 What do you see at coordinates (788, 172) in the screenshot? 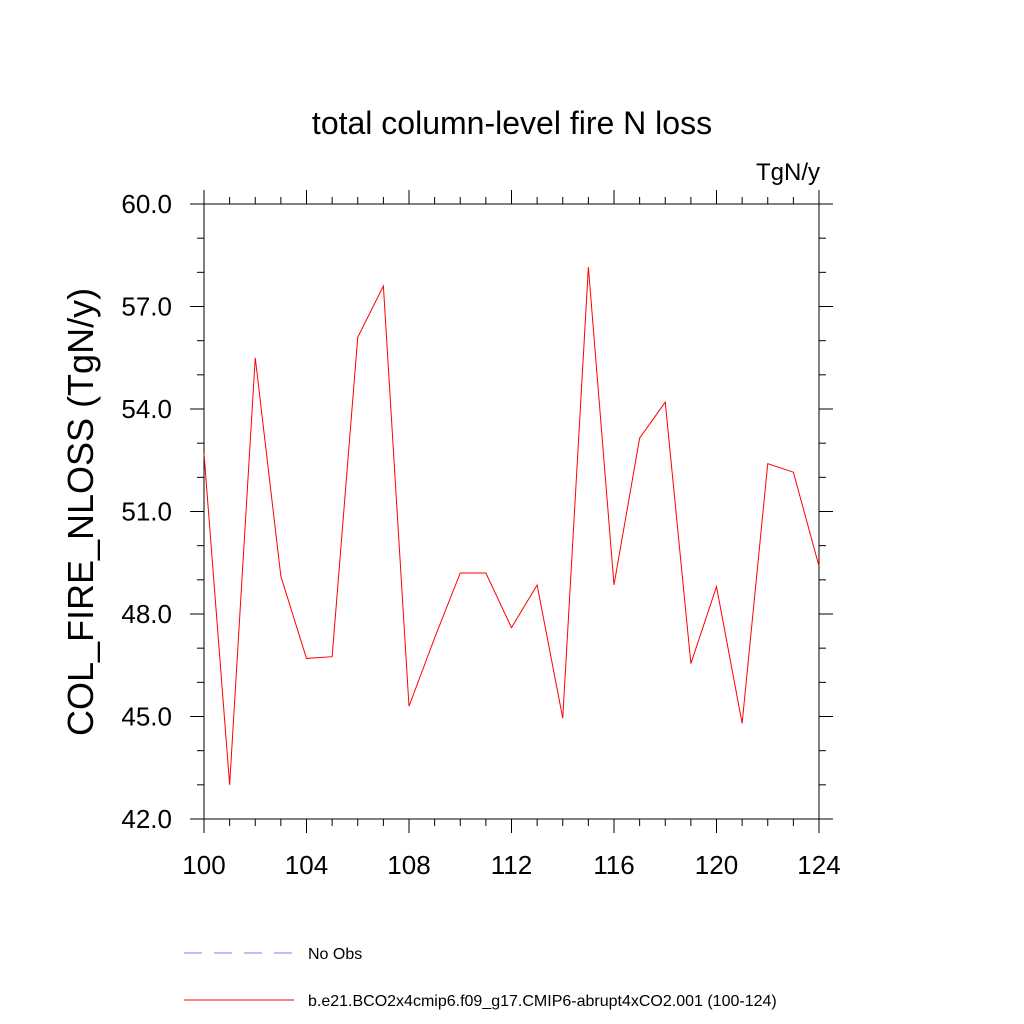
I see `units-label: TgN/y` at bounding box center [788, 172].